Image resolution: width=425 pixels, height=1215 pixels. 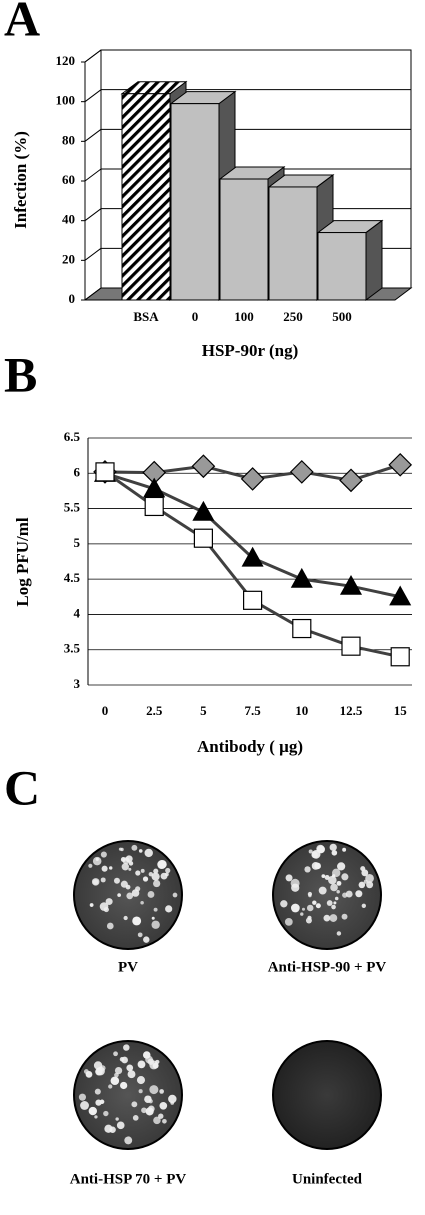 I want to click on x-tick-label: BSA, so click(x=146, y=316).